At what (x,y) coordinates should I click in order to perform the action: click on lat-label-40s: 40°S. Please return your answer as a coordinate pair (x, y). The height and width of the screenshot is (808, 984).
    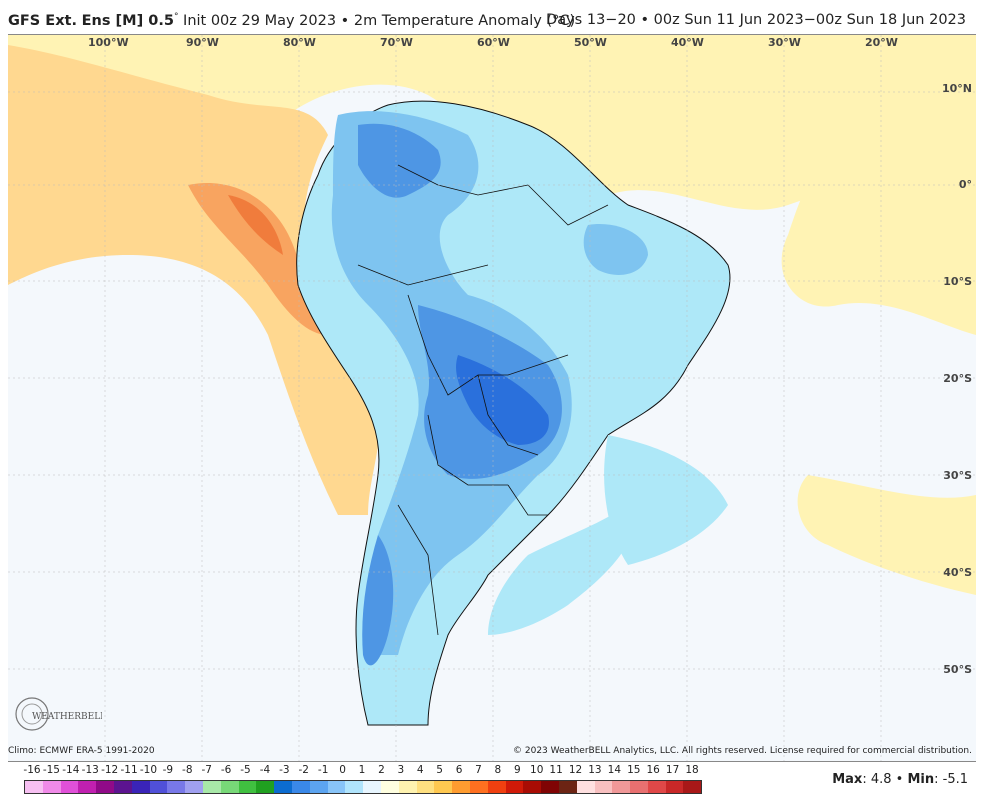
    Looking at the image, I should click on (957, 572).